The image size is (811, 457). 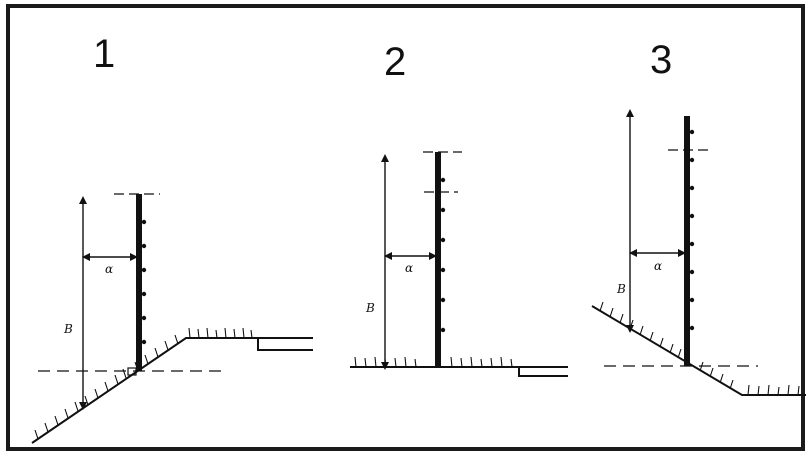 What do you see at coordinates (661, 60) in the screenshot?
I see `panel-3-number: 3` at bounding box center [661, 60].